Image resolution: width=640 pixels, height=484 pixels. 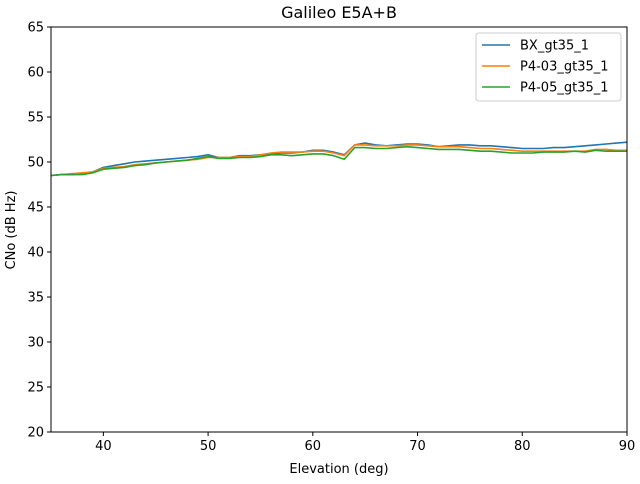 I want to click on y-tick-label: 60, so click(x=35, y=73).